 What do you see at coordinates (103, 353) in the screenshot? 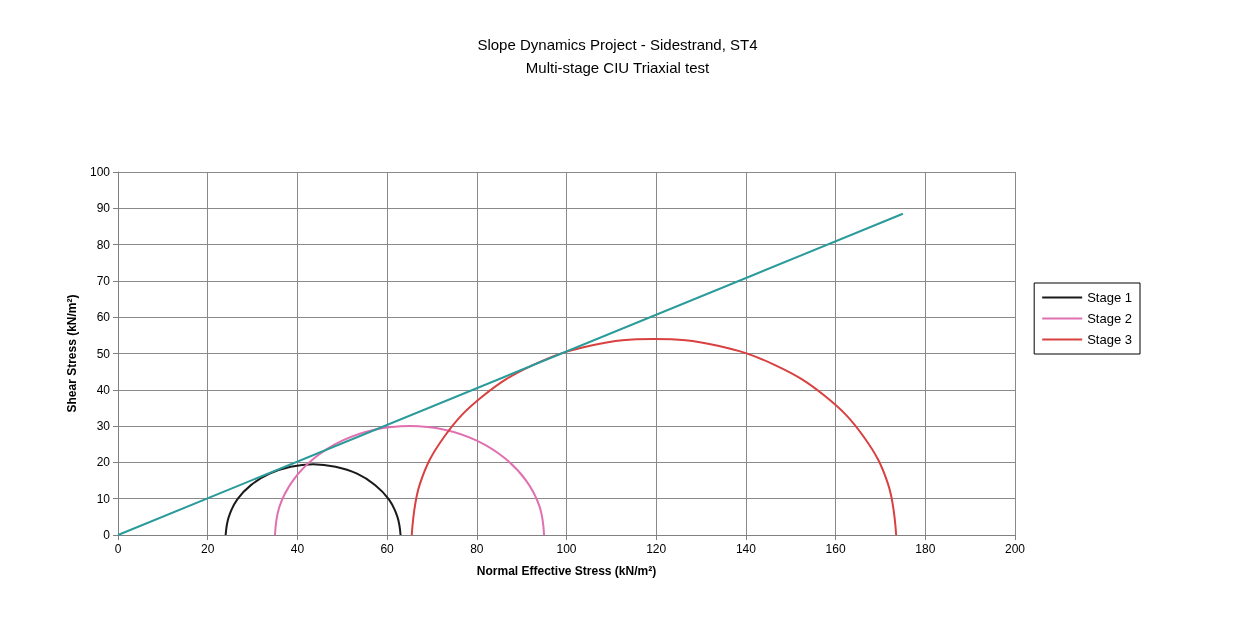
I see `y-tick-label: 50` at bounding box center [103, 353].